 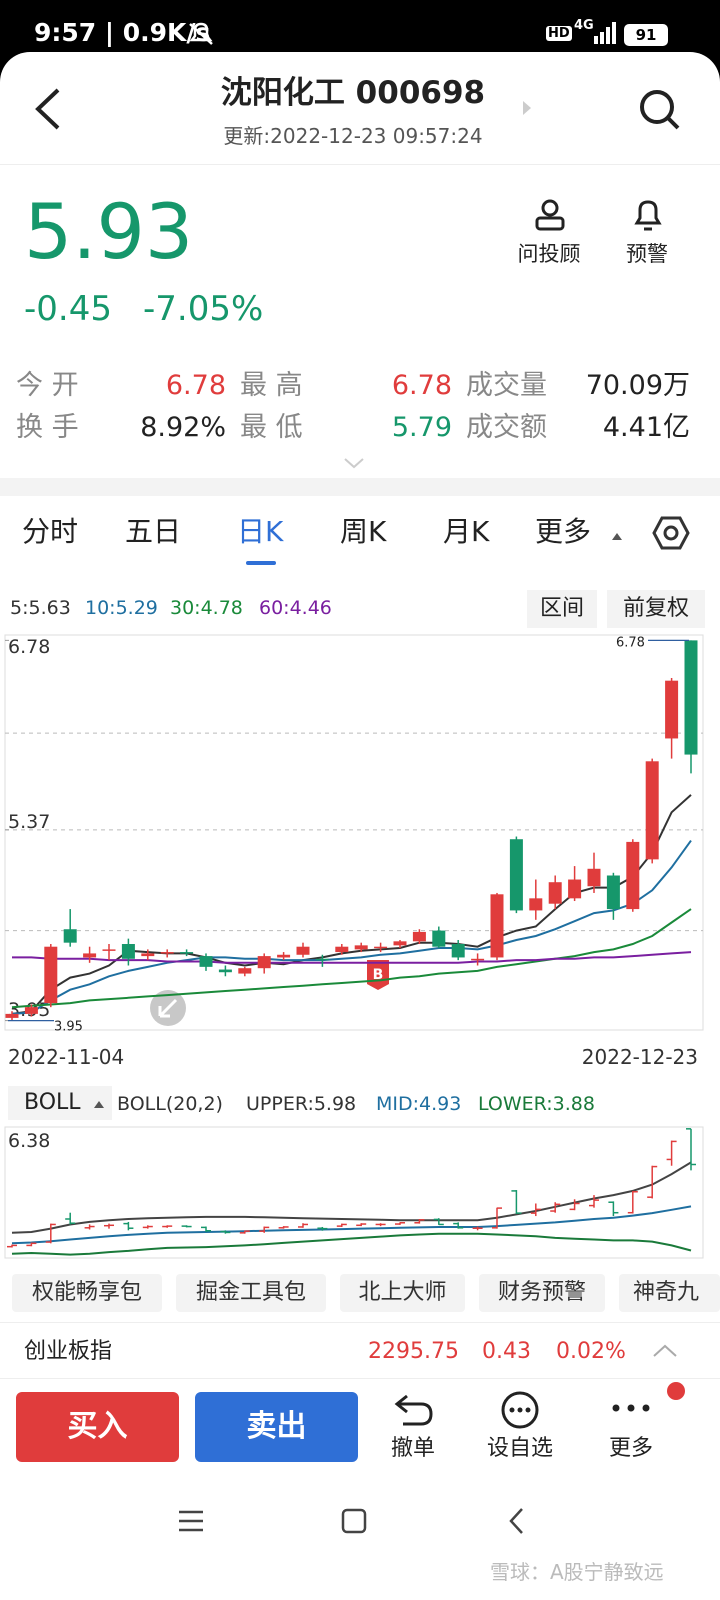 I want to click on more-caret, so click(x=617, y=536).